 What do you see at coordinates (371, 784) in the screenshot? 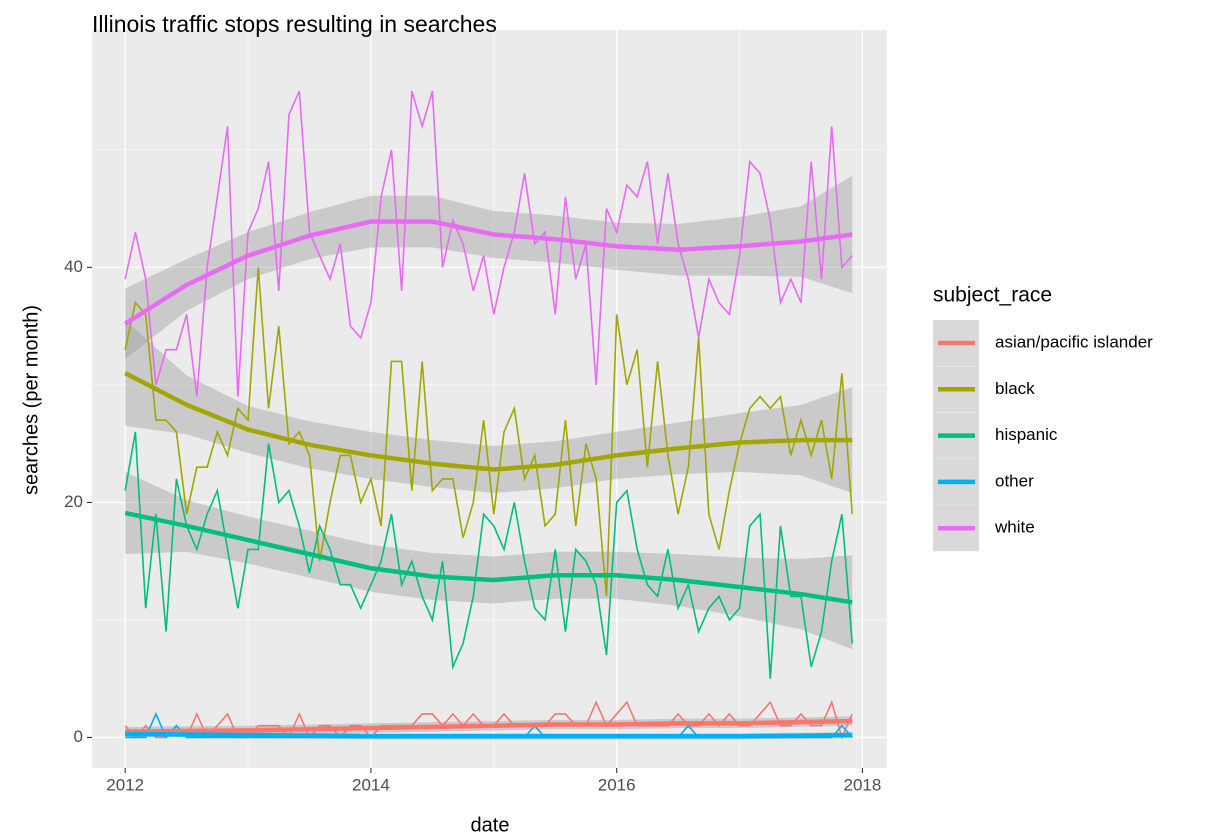
I see `x-tick-label: 2014` at bounding box center [371, 784].